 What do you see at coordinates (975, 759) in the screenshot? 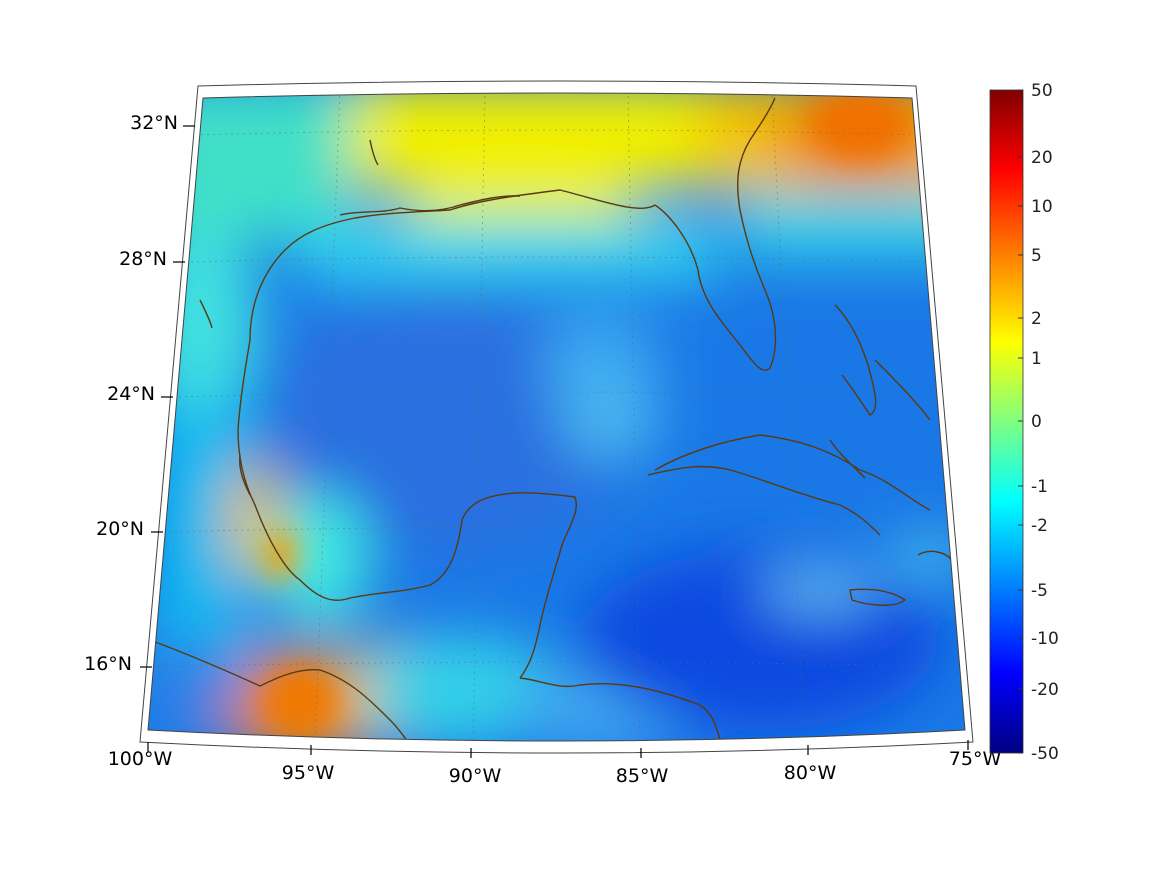
I see `lon-label: 75°W` at bounding box center [975, 759].